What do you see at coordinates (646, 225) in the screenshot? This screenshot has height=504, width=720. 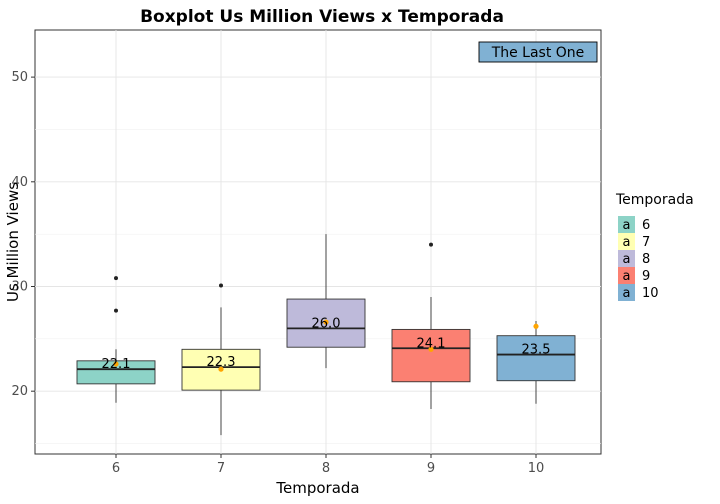 I see `legend-label: 6` at bounding box center [646, 225].